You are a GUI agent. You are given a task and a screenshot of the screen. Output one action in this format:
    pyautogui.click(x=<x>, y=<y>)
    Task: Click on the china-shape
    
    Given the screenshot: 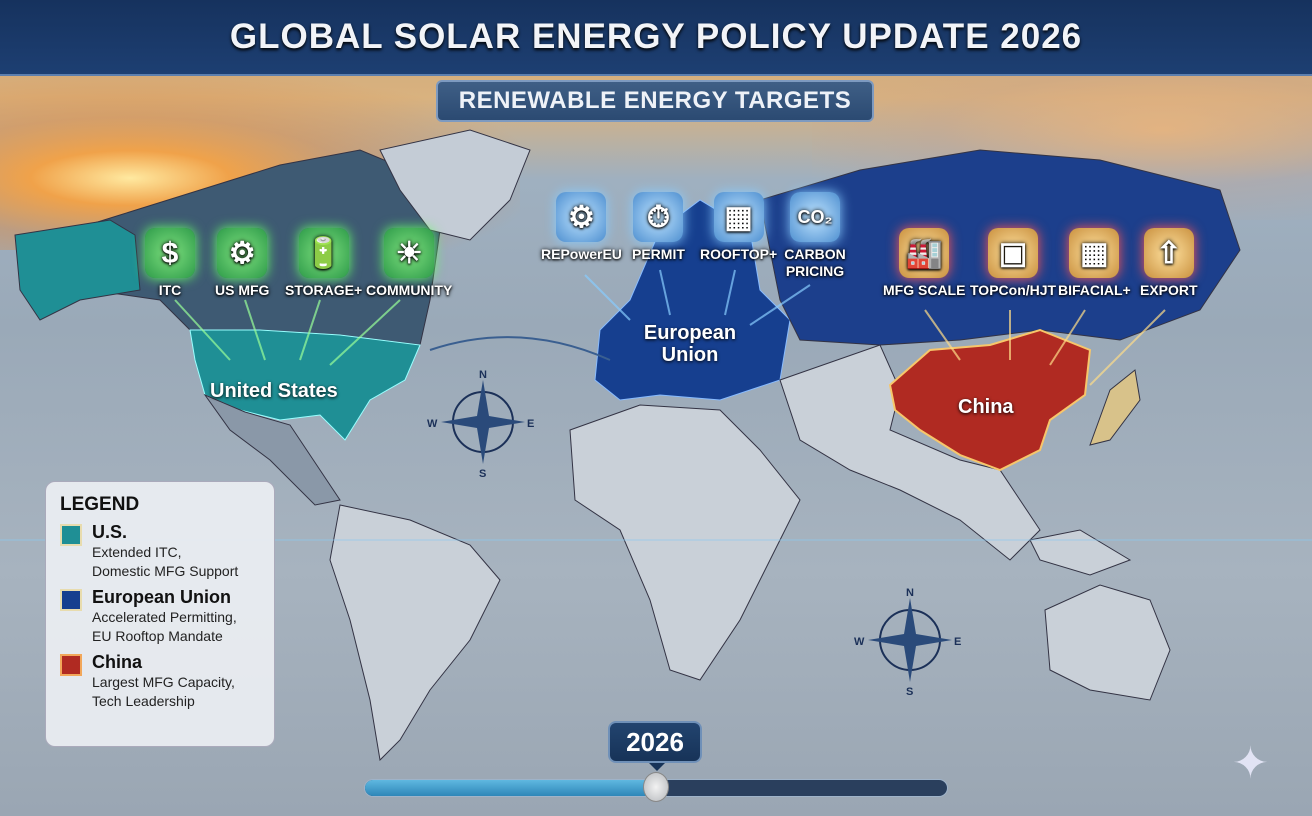 What is the action you would take?
    pyautogui.click(x=990, y=400)
    